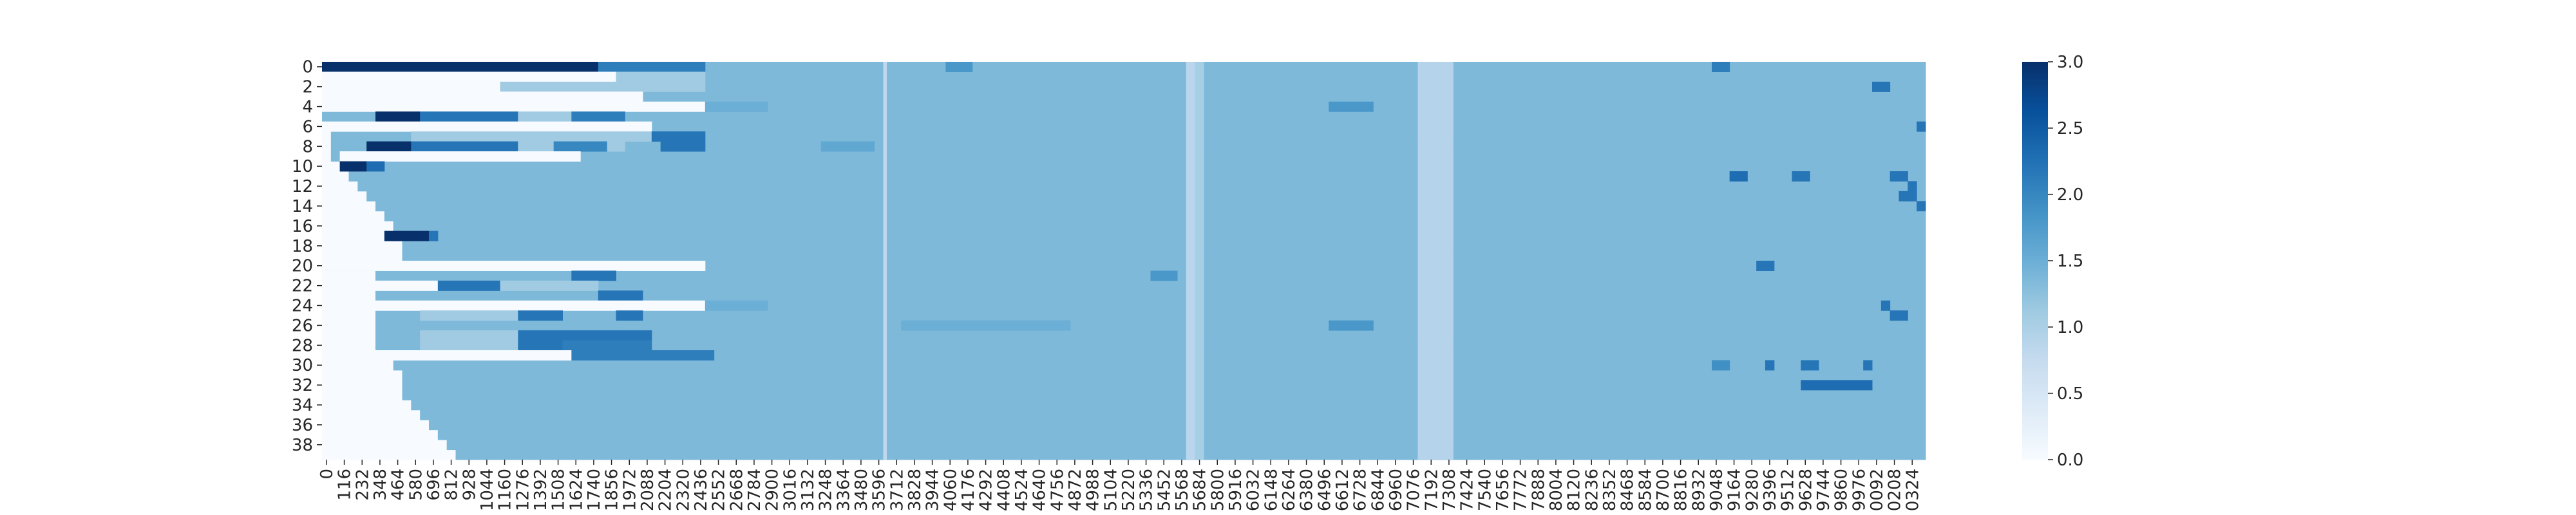 The image size is (2576, 515). I want to click on x-tick-label: 2668, so click(737, 490).